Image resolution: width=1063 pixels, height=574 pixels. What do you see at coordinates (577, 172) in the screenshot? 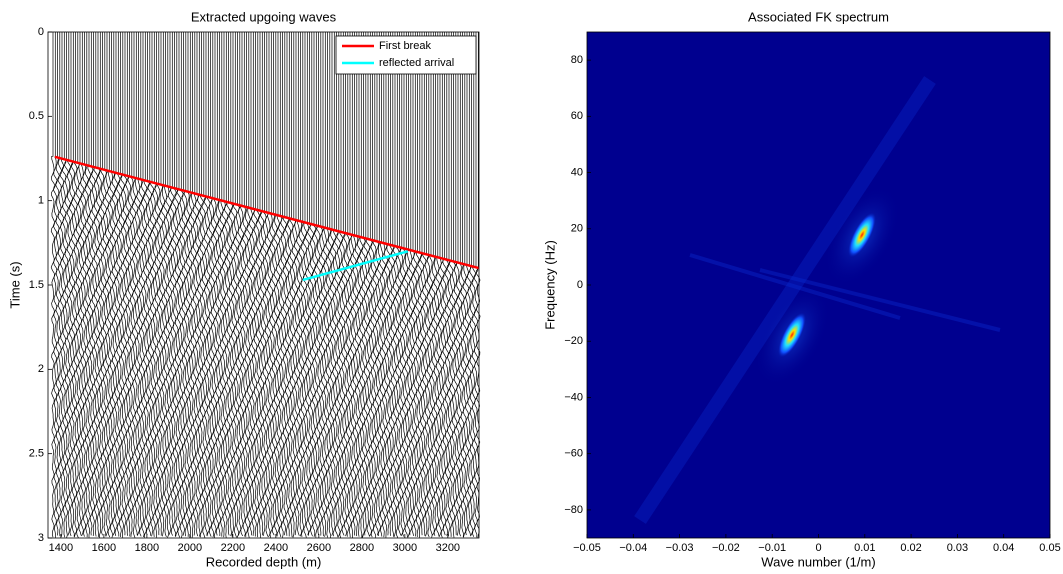
I see `y-tick-label: 40` at bounding box center [577, 172].